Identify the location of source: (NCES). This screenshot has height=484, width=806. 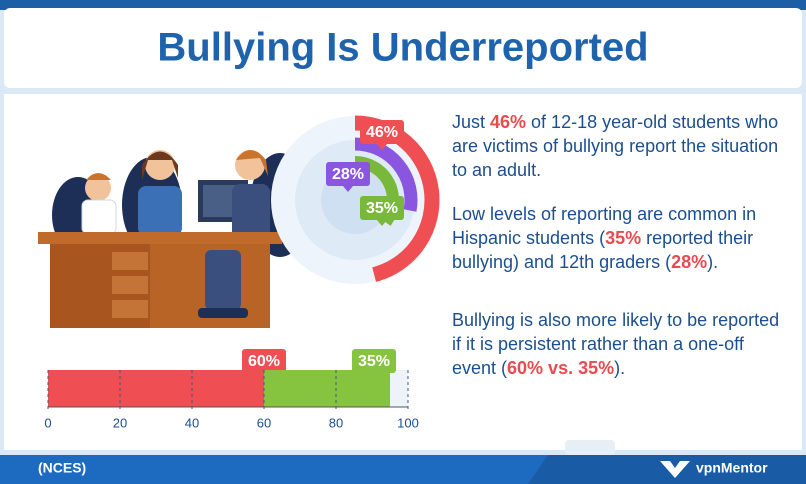
(62, 468).